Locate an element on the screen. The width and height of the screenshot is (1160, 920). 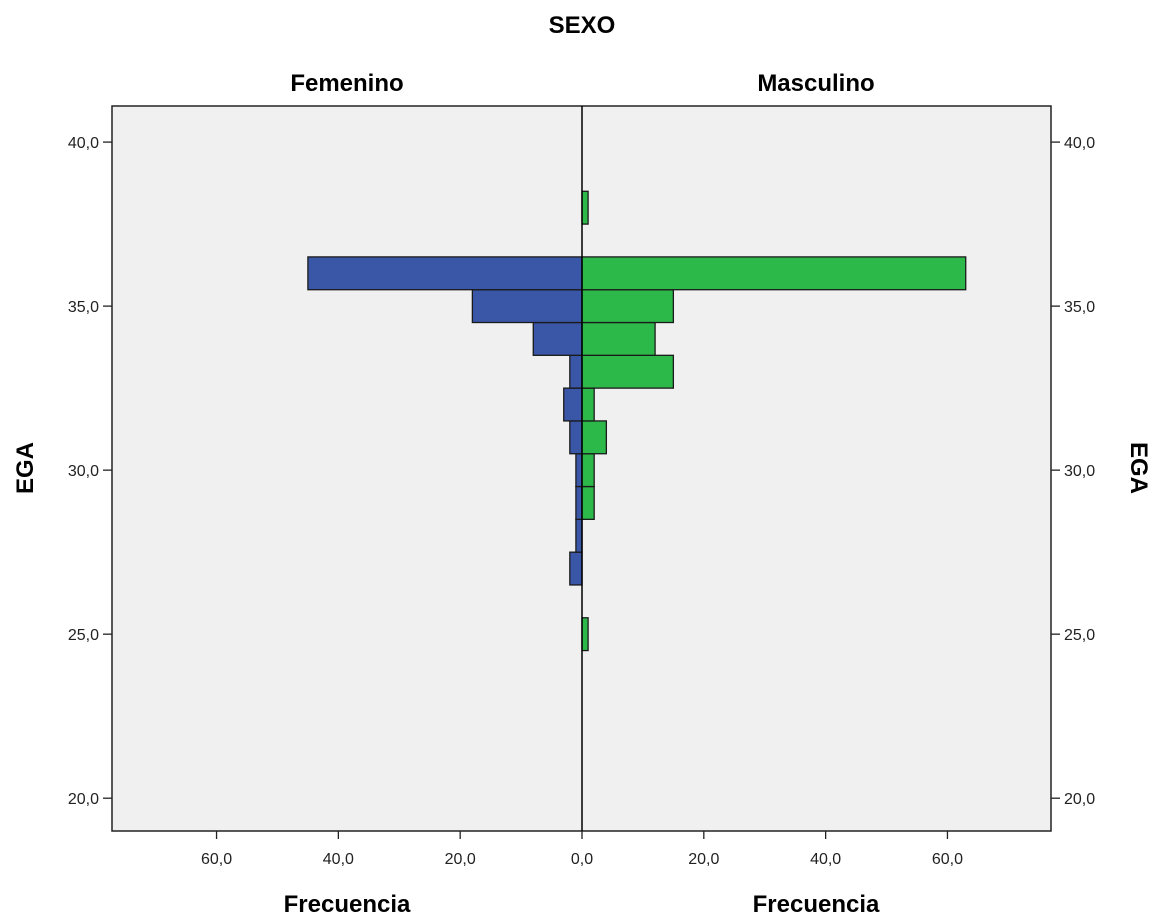
panel-label-right: Masculino is located at coordinates (815, 83).